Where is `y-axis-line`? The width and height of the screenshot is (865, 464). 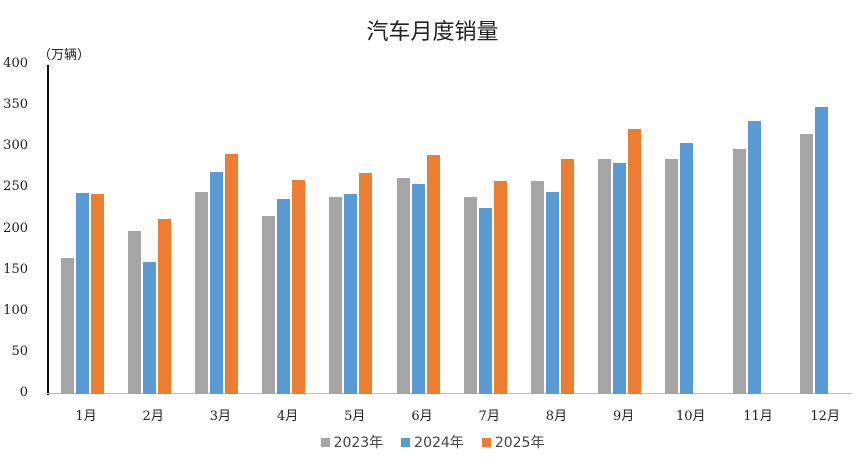
y-axis-line is located at coordinates (48, 230).